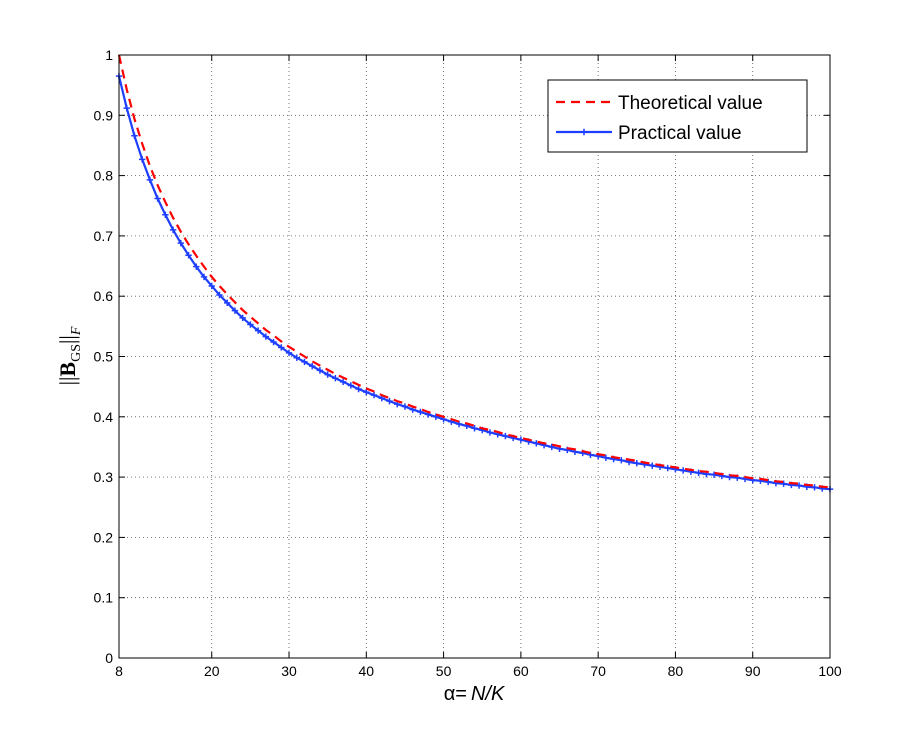 The height and width of the screenshot is (738, 913). I want to click on legend-marker-practical, so click(584, 132).